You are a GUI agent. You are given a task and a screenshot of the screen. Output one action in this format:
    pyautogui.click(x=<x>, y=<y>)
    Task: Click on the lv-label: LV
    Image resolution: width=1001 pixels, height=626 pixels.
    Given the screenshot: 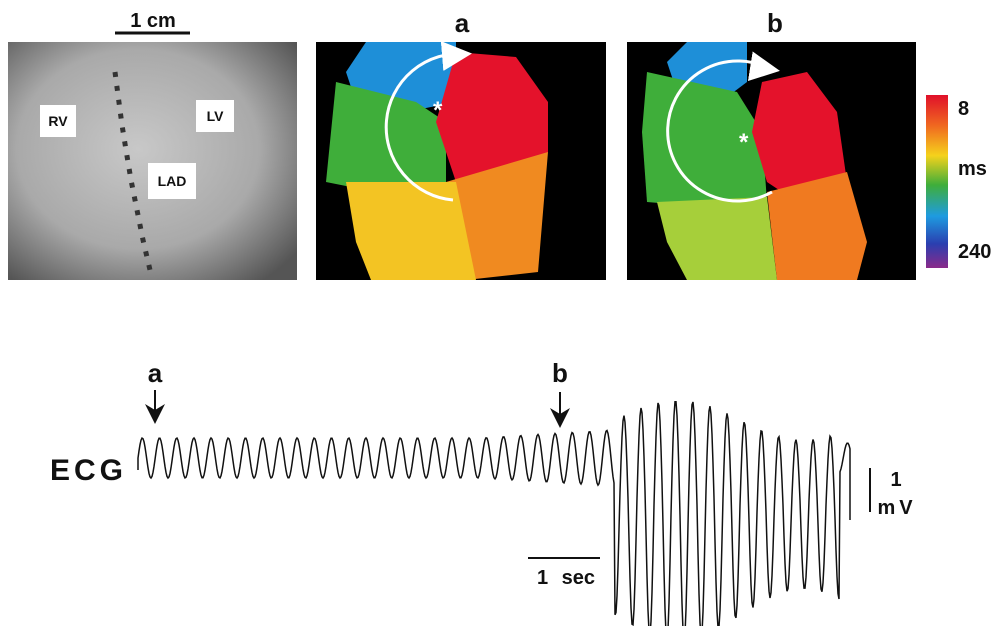 What is the action you would take?
    pyautogui.click(x=216, y=116)
    